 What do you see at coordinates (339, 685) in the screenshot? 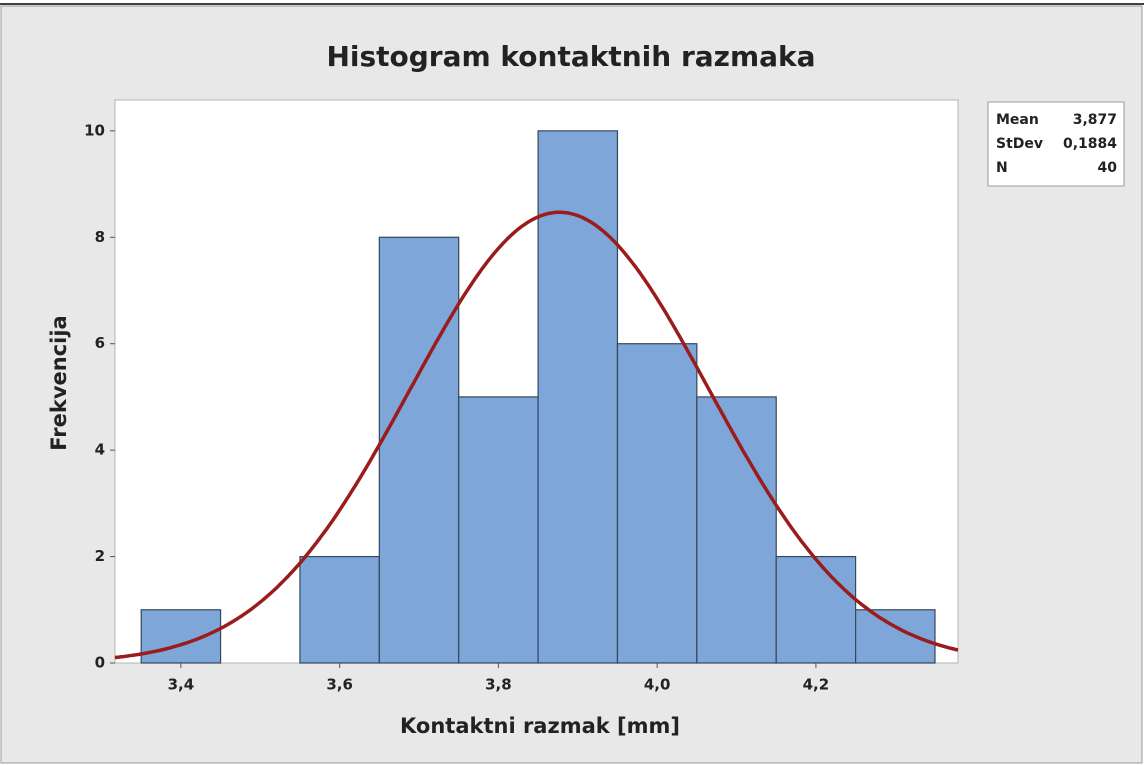
I see `x-tick-label: 3,6` at bounding box center [339, 685].